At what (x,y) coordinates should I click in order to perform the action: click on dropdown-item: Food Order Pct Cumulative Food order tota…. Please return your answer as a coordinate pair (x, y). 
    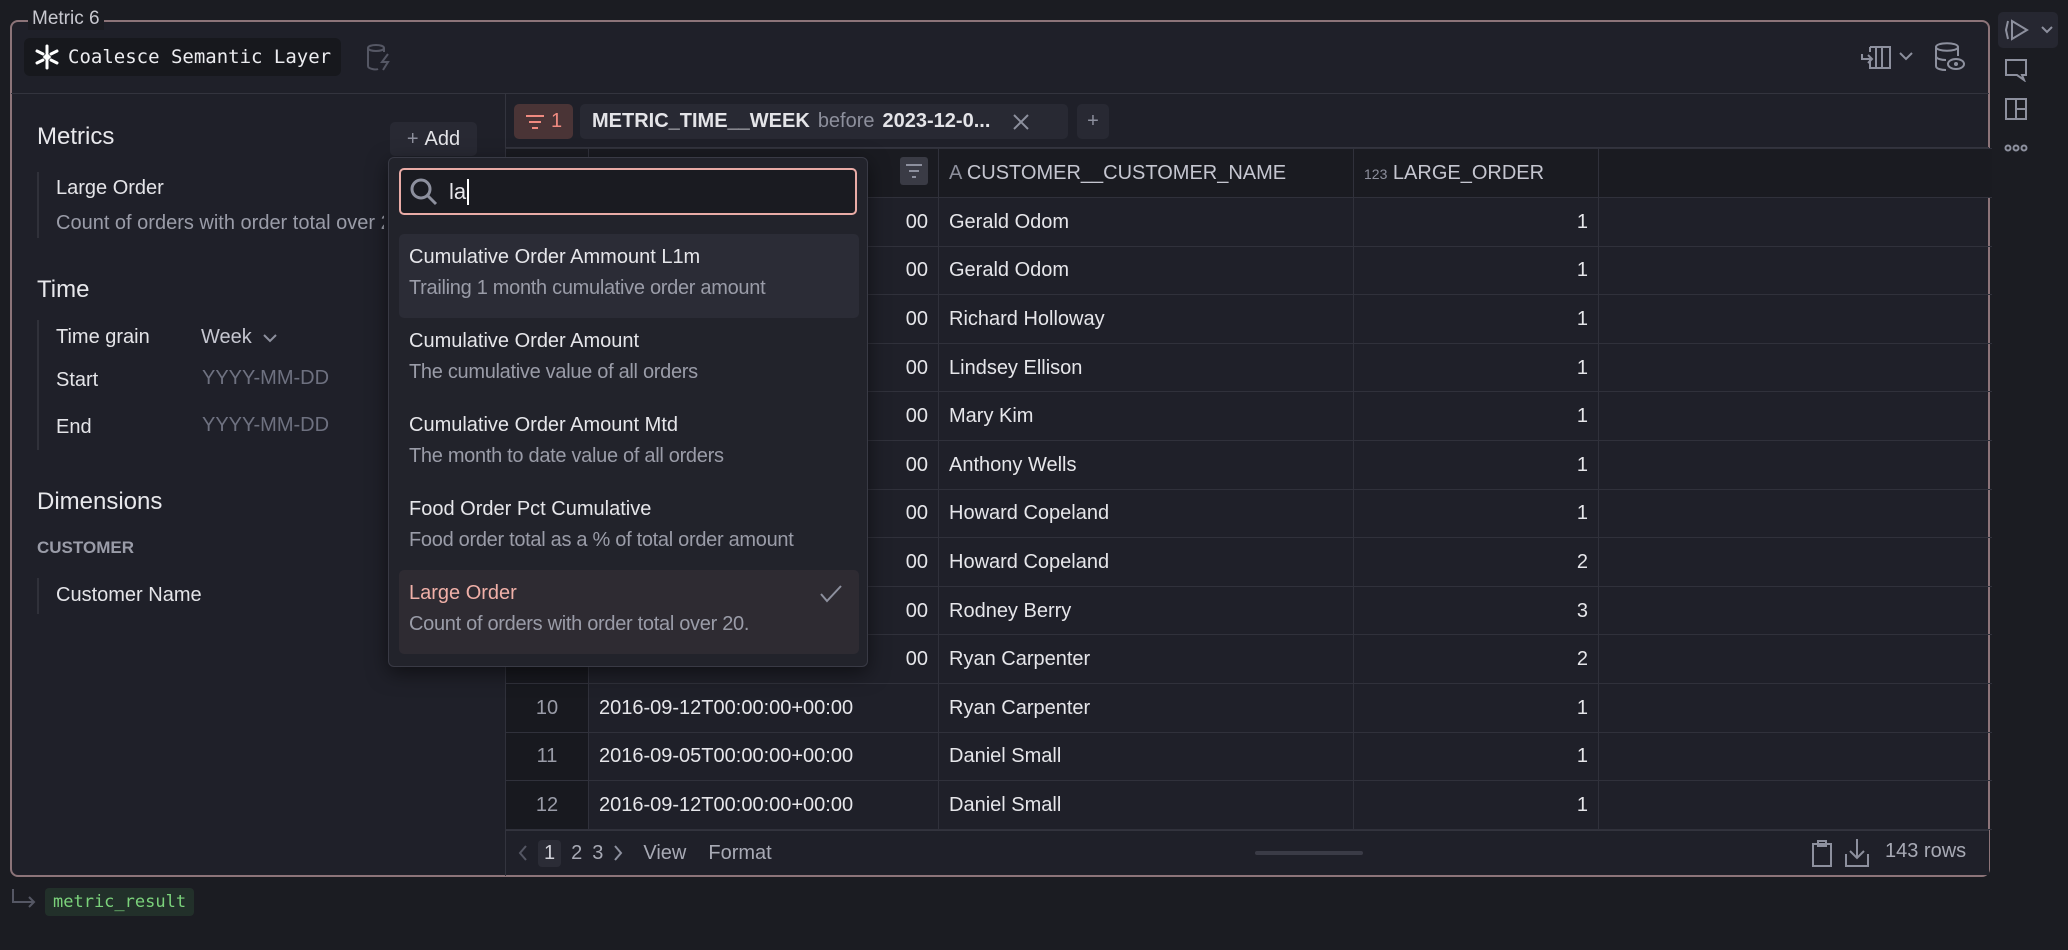
    Looking at the image, I should click on (629, 528).